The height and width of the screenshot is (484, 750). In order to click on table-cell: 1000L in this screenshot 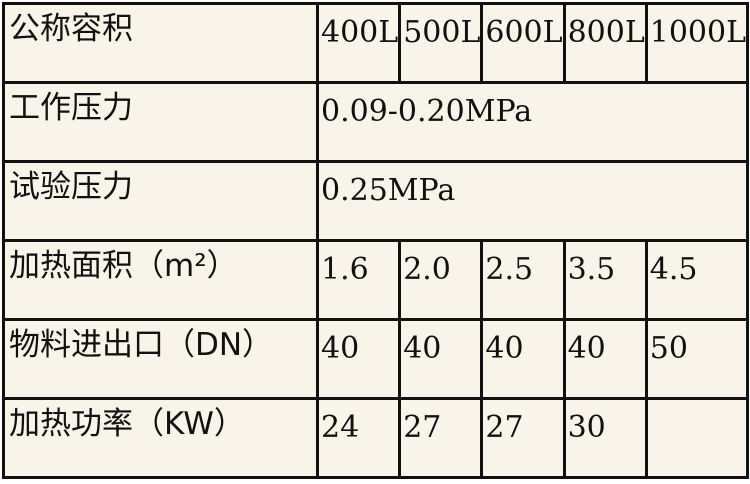, I will do `click(697, 43)`.